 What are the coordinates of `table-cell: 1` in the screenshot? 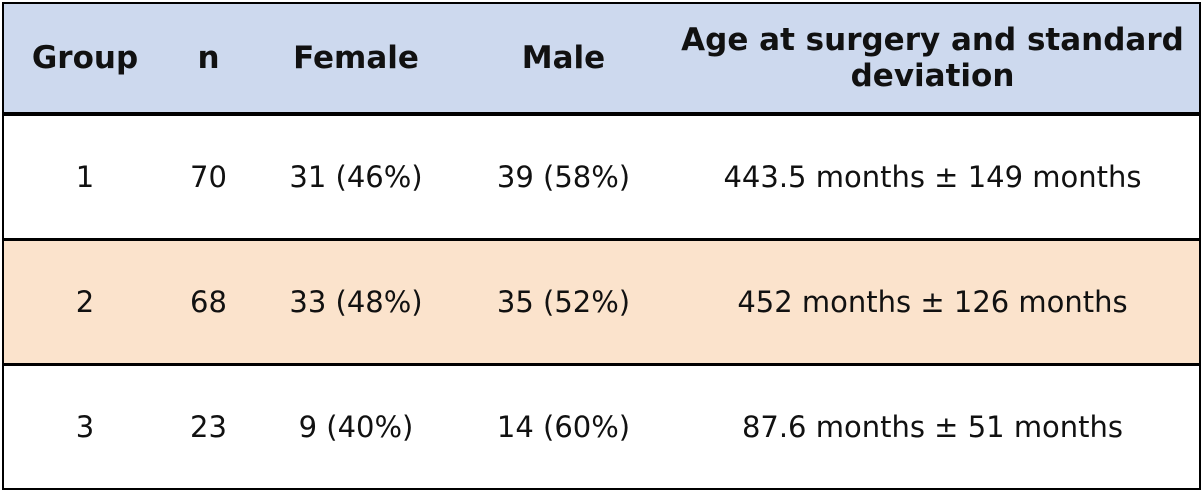 It's located at (84, 176).